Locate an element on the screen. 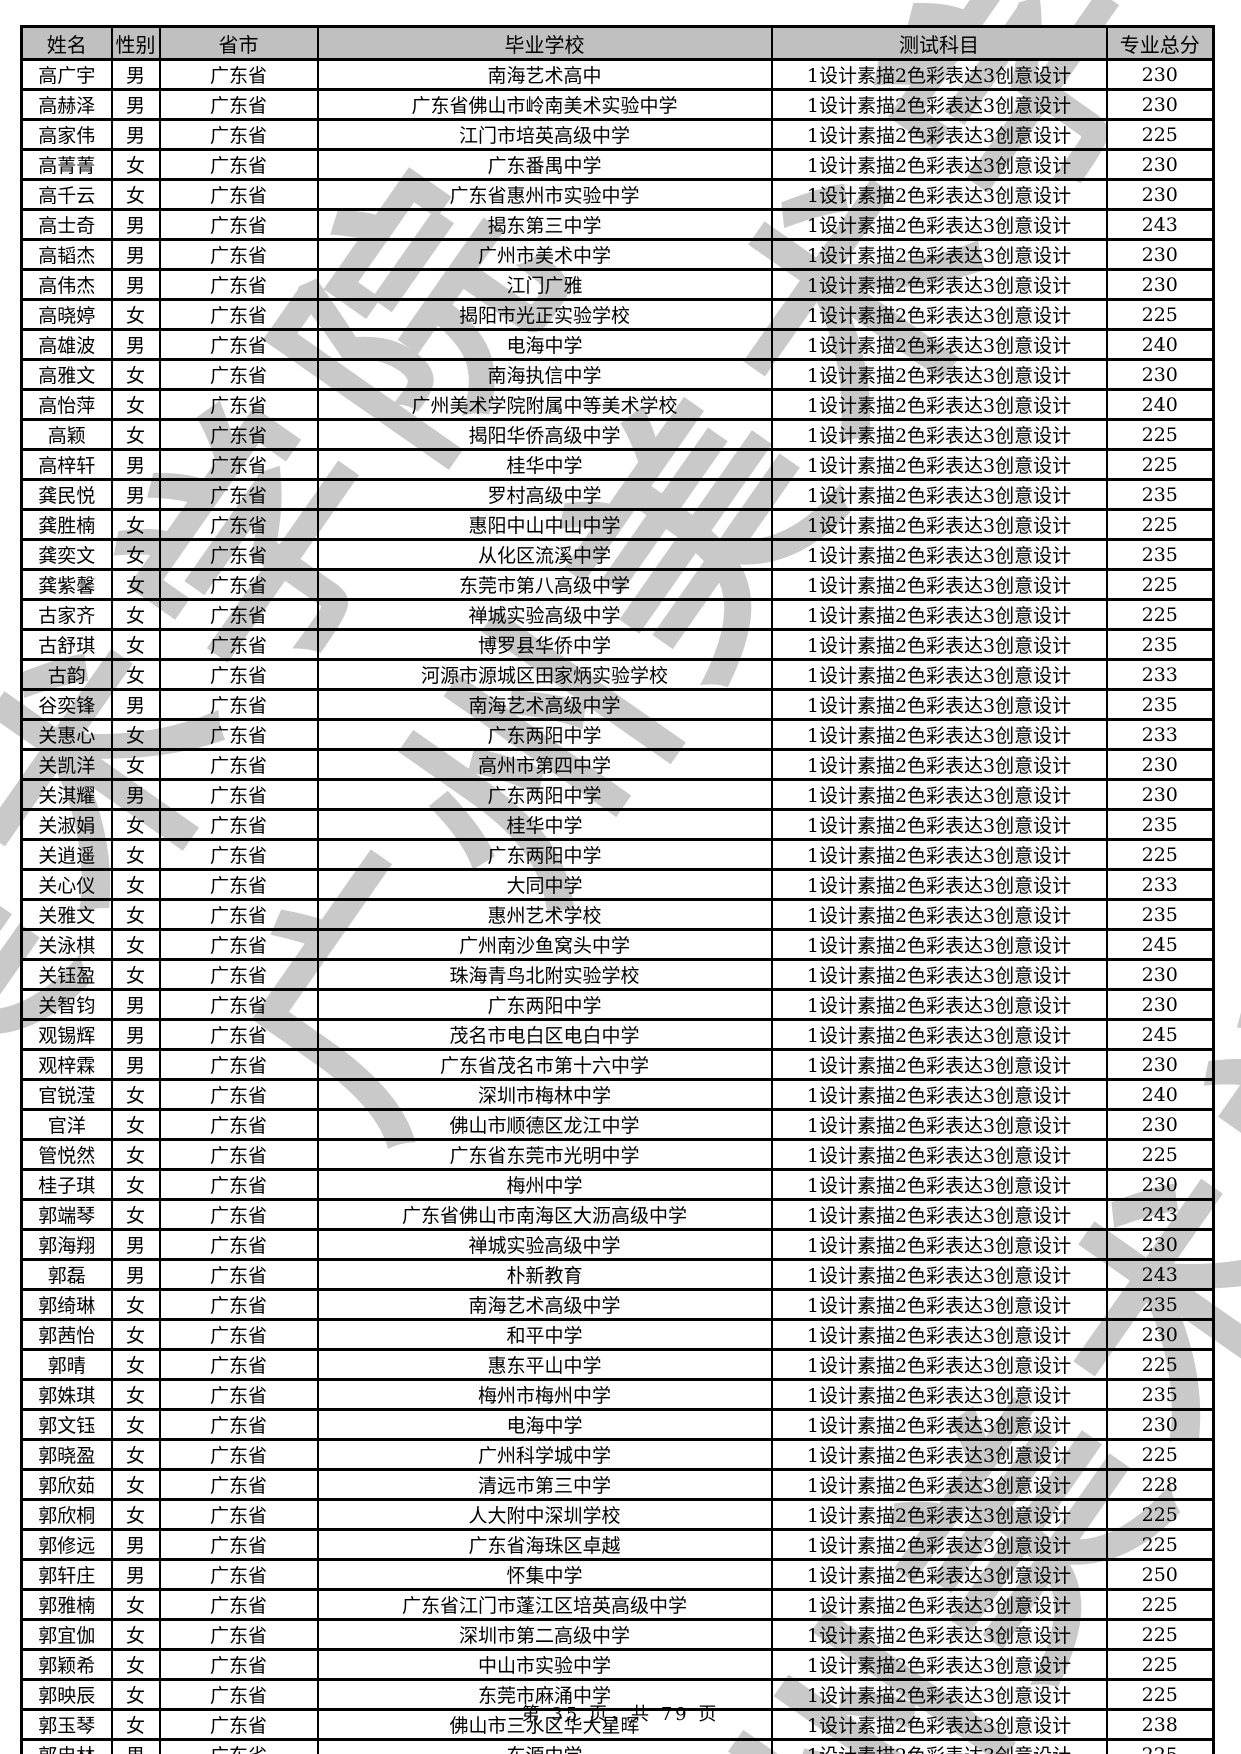  table-cell: 250 is located at coordinates (1160, 1574).